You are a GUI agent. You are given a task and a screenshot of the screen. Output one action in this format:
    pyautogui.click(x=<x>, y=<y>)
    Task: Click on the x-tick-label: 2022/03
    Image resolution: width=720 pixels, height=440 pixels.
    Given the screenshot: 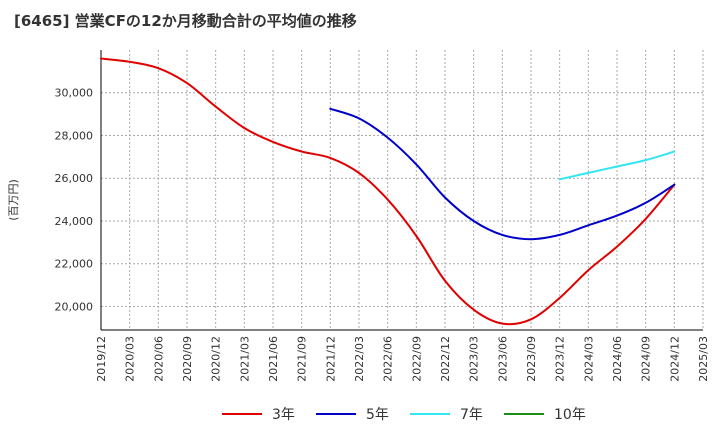 What is the action you would take?
    pyautogui.click(x=359, y=359)
    